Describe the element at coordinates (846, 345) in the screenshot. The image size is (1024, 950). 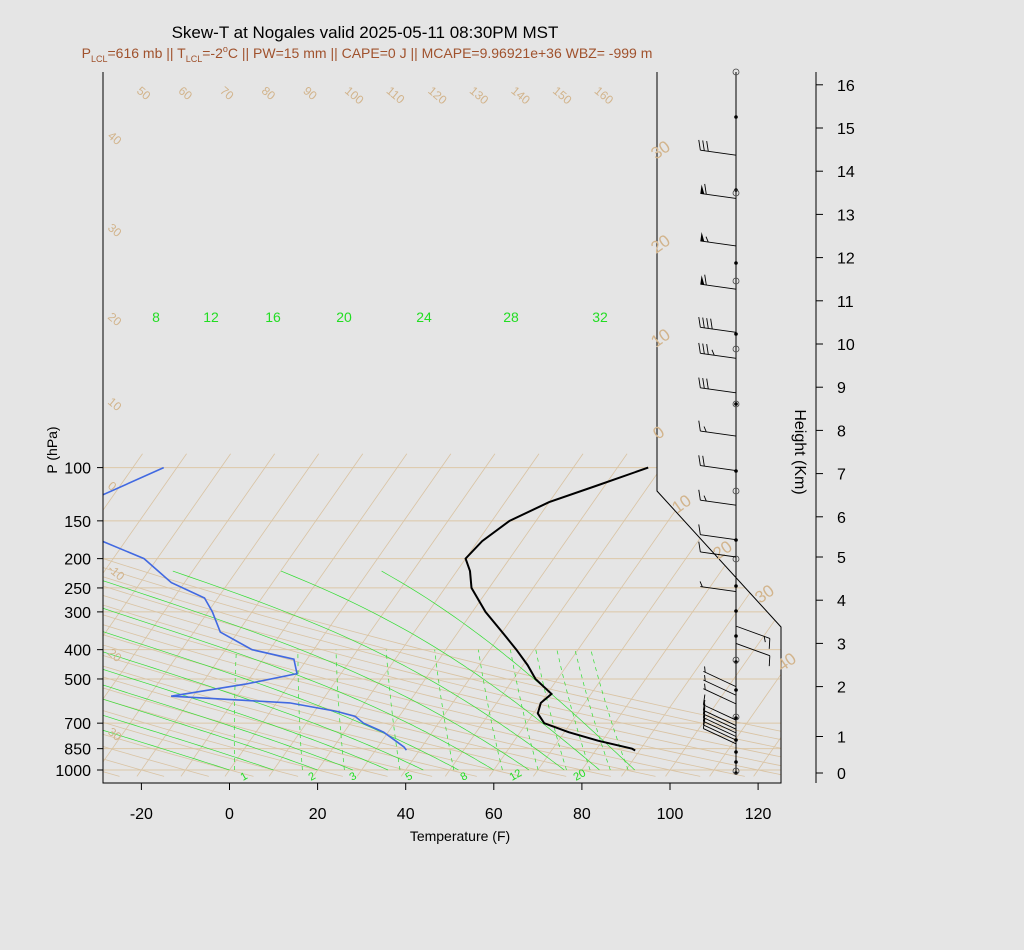
I see `height-tick-label: 10` at that location.